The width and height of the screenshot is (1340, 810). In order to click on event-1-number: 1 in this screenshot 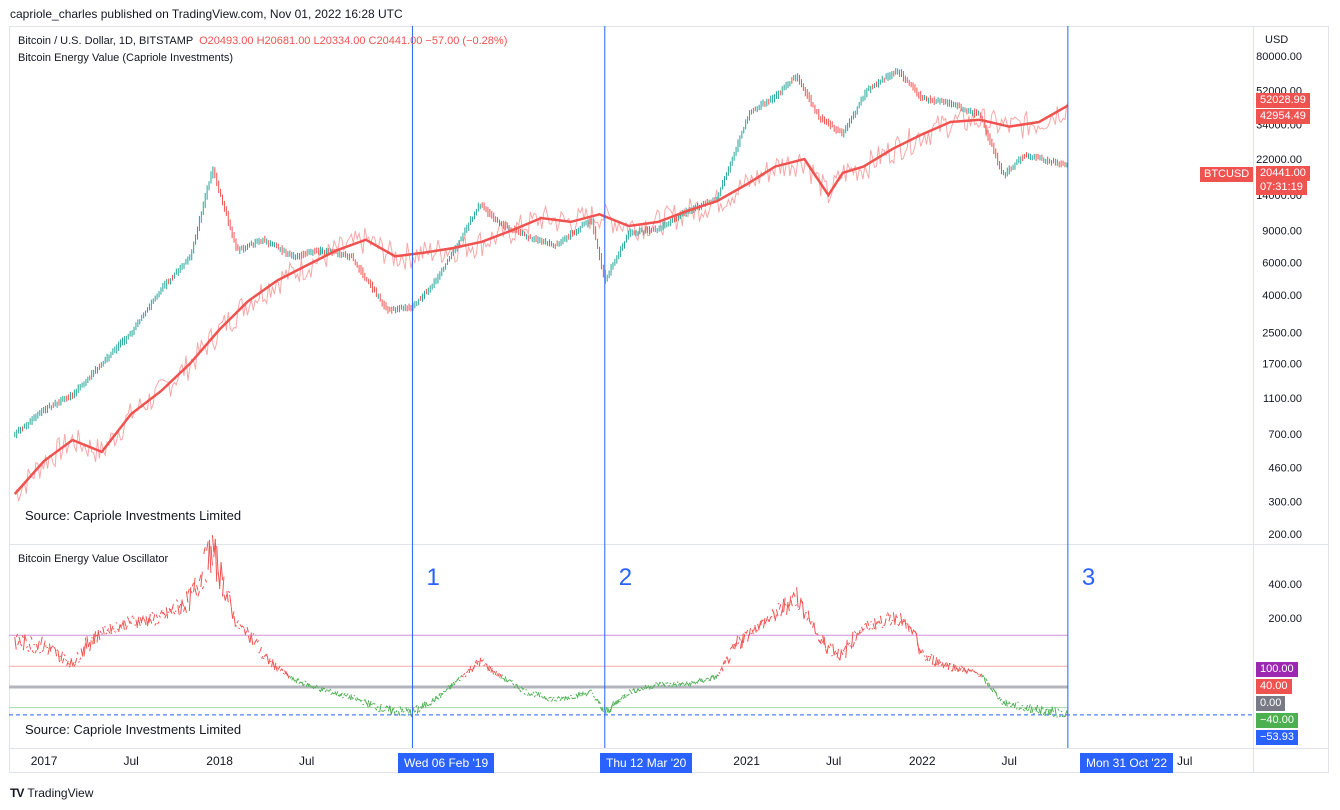, I will do `click(432, 577)`.